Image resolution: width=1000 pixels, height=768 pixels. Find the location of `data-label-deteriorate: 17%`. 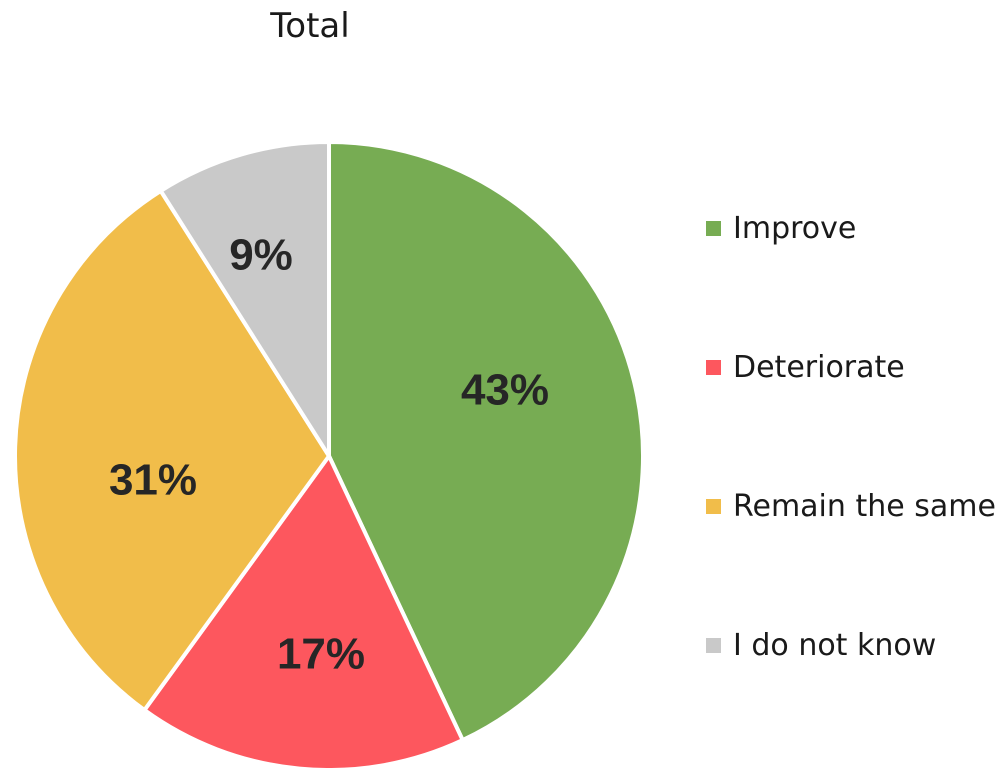

data-label-deteriorate: 17% is located at coordinates (321, 654).